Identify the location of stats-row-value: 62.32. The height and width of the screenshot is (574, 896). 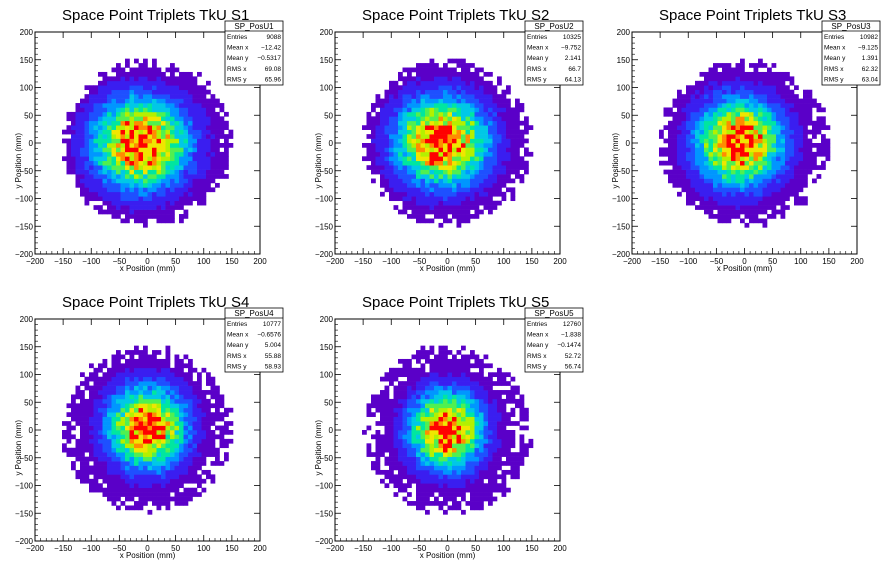
(870, 69).